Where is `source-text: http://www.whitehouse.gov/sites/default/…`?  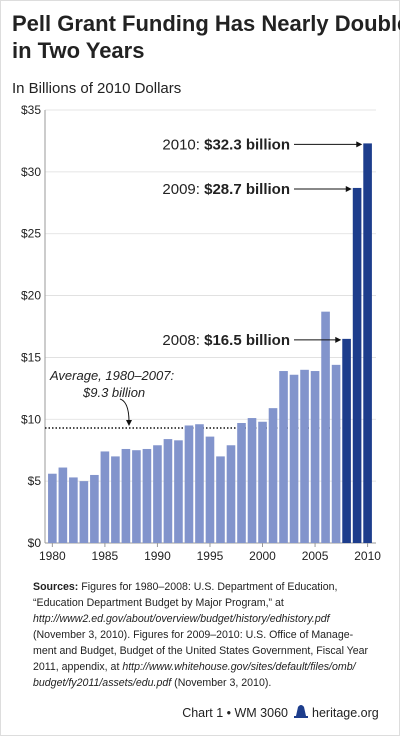 source-text: http://www.whitehouse.gov/sites/default/… is located at coordinates (239, 667).